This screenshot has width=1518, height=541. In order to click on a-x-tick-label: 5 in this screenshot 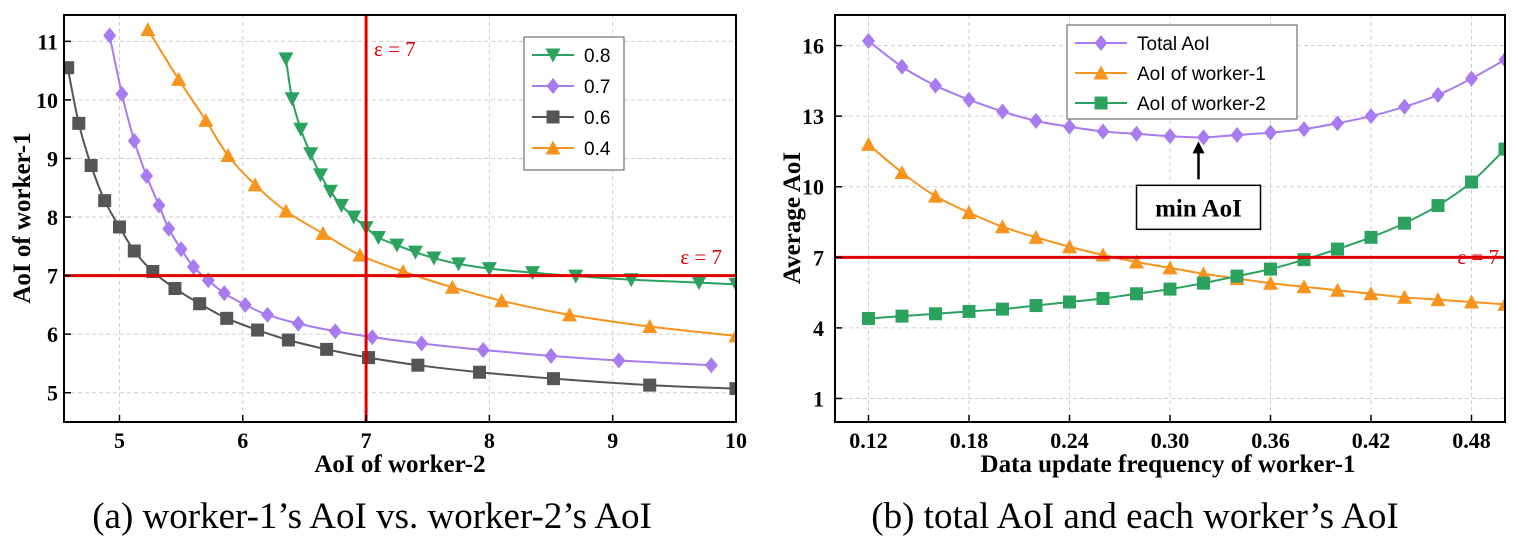, I will do `click(119, 440)`.